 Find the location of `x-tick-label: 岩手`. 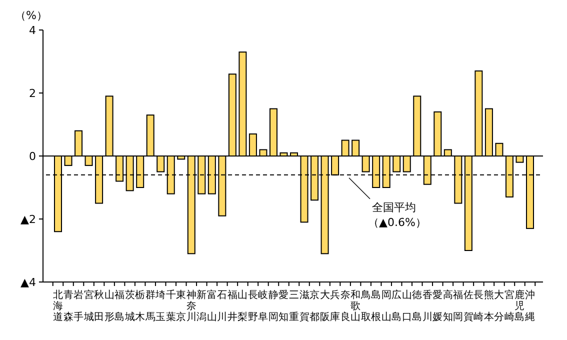

x-tick-label: 岩手 is located at coordinates (79, 306).